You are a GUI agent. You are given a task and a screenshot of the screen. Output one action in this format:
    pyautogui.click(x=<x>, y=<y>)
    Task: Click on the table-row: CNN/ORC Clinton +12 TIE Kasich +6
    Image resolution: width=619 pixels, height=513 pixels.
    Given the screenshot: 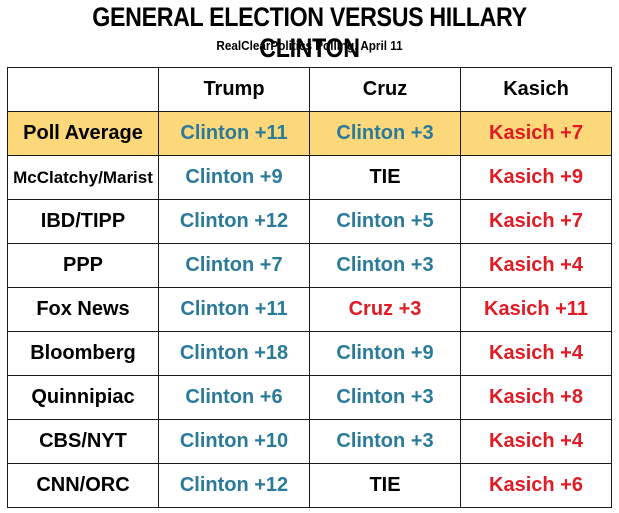 What is the action you would take?
    pyautogui.click(x=309, y=485)
    